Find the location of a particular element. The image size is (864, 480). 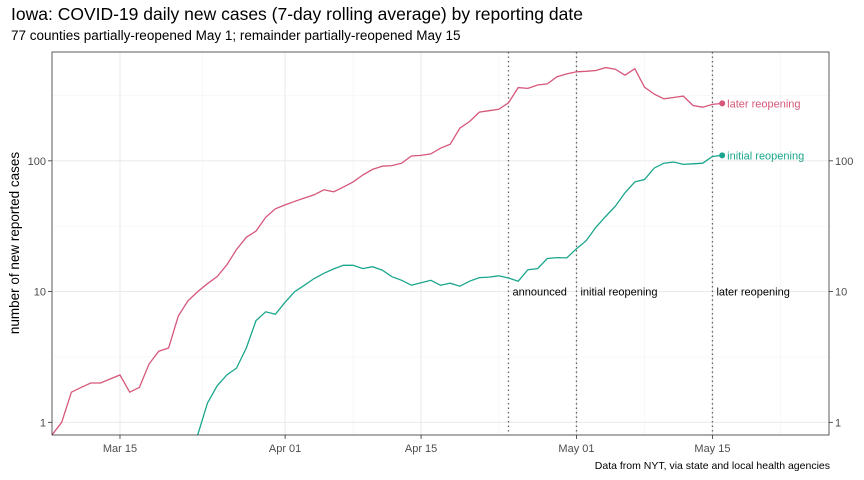

y-tick-label-right: 10 is located at coordinates (841, 293).